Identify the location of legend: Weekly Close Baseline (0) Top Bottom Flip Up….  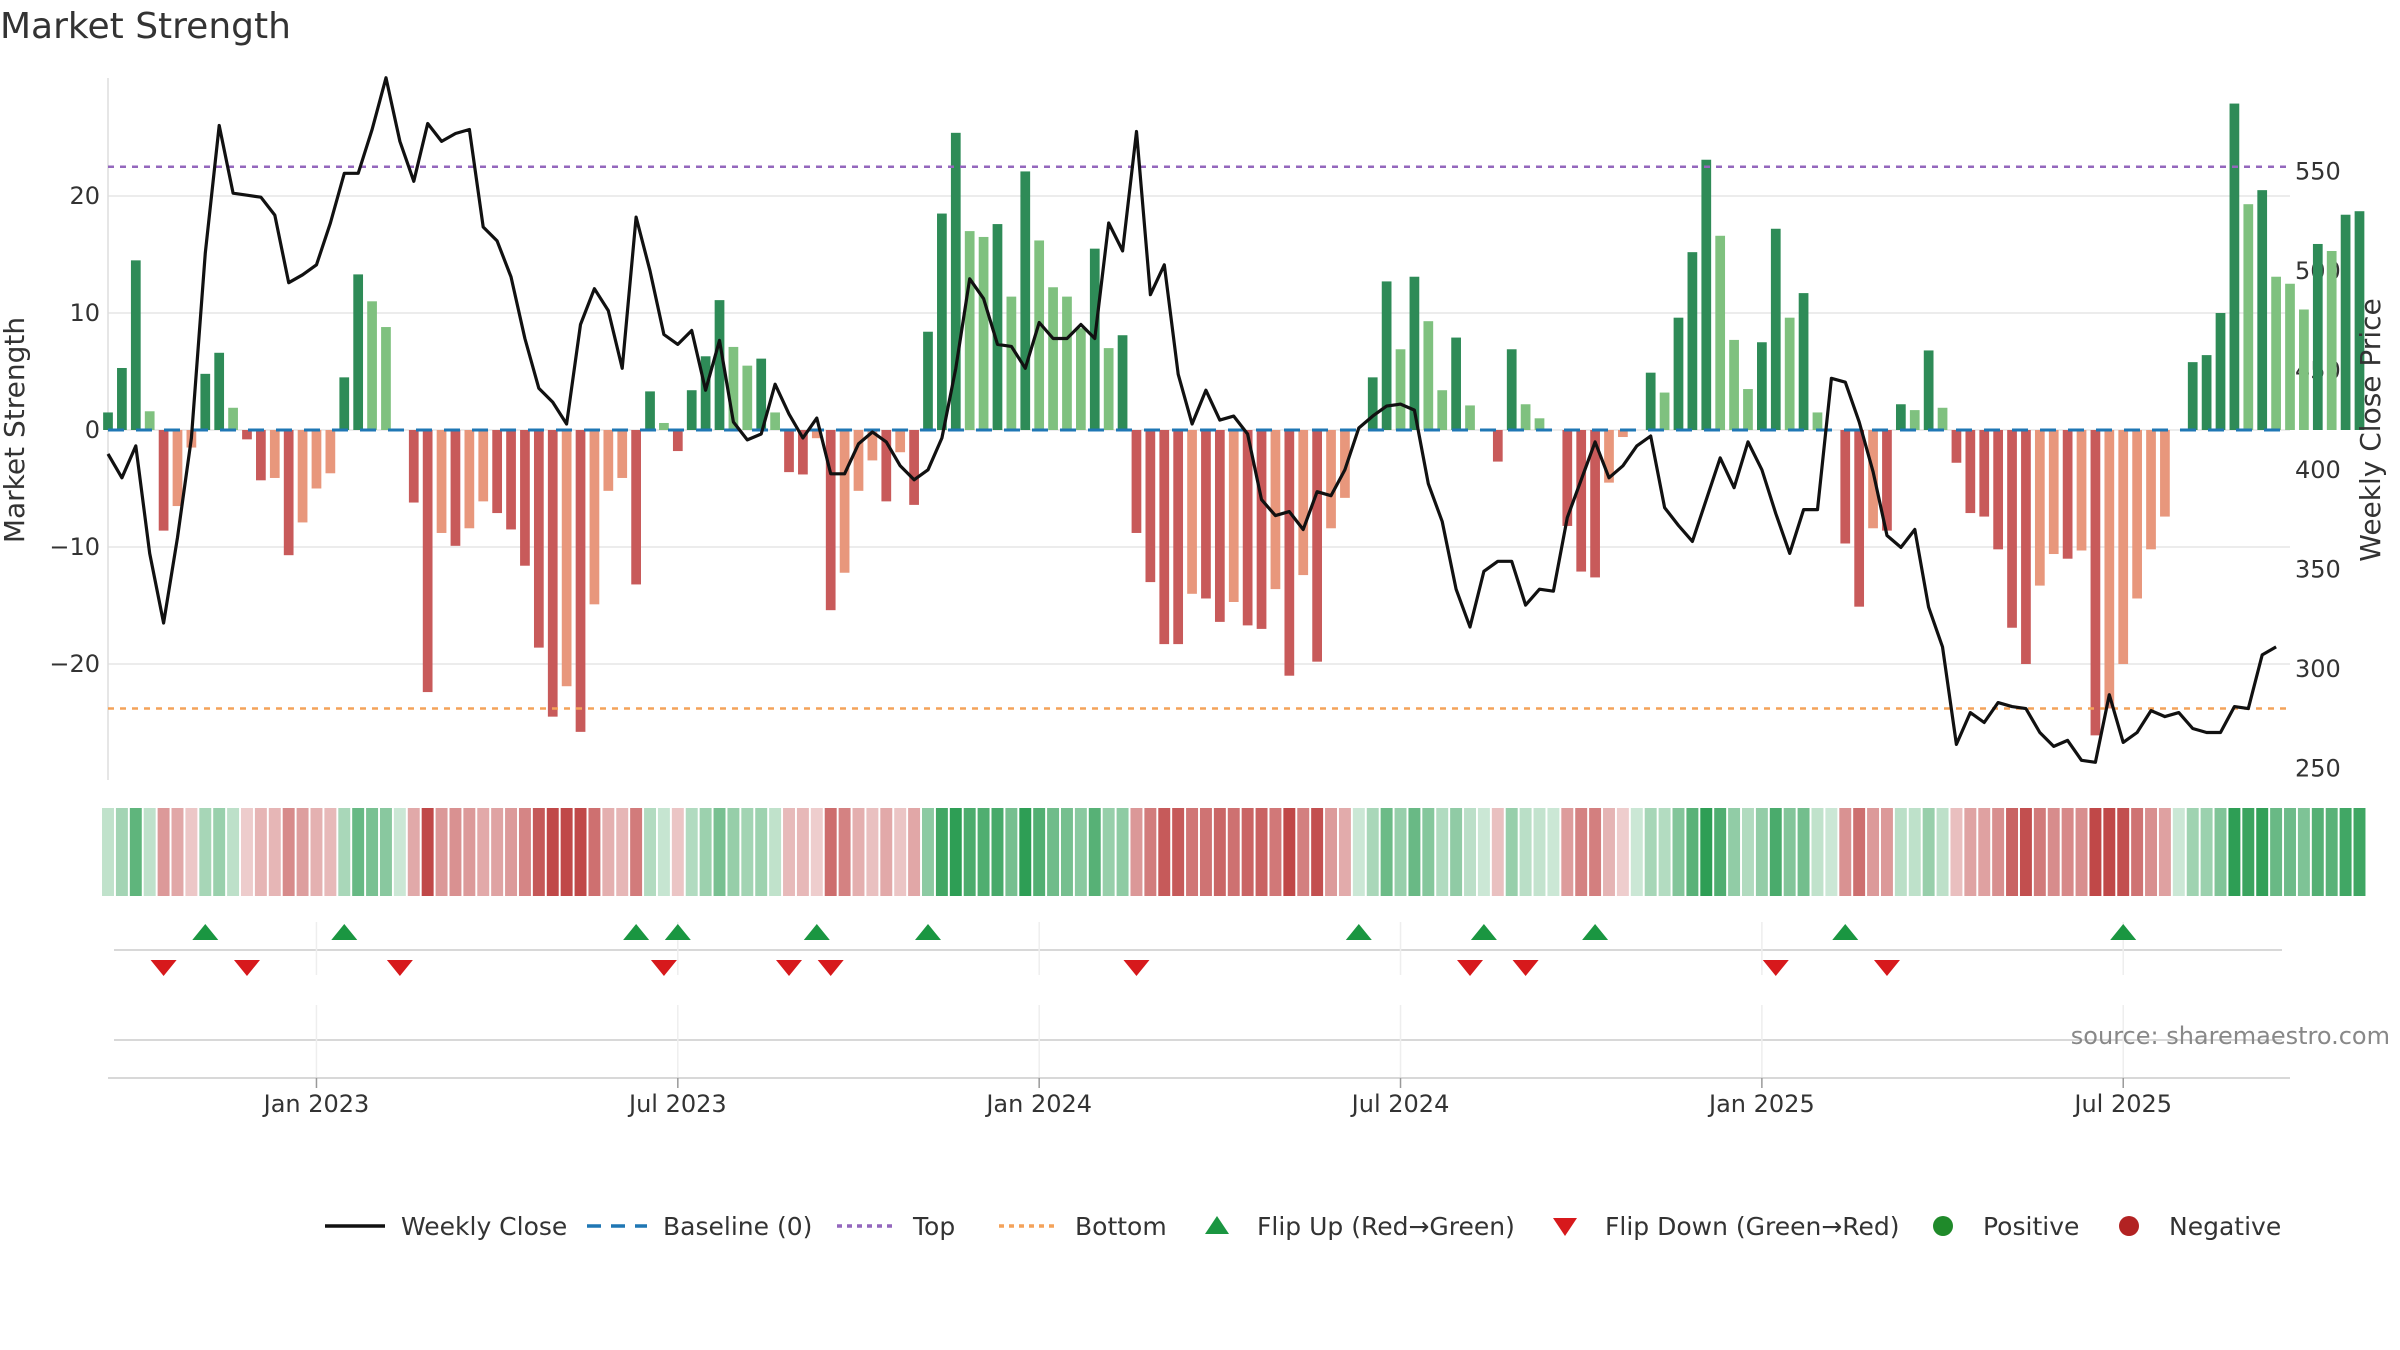
(1303, 1226).